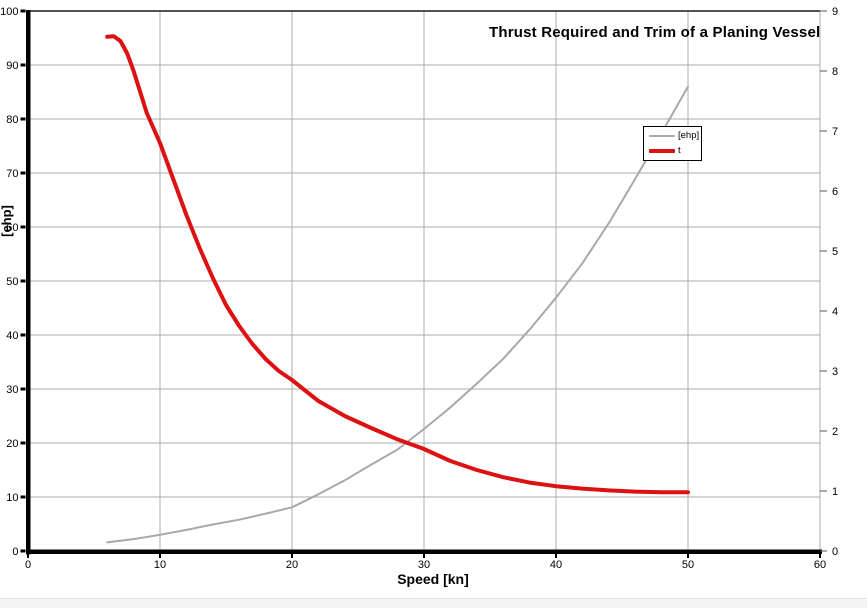  Describe the element at coordinates (160, 565) in the screenshot. I see `x-axis-tick-label: 10` at that location.